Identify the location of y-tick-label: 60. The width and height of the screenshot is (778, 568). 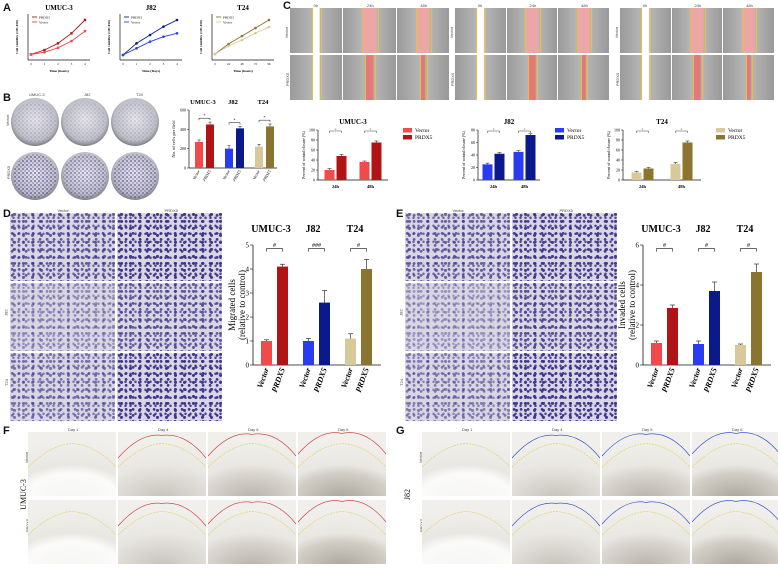
(618, 150).